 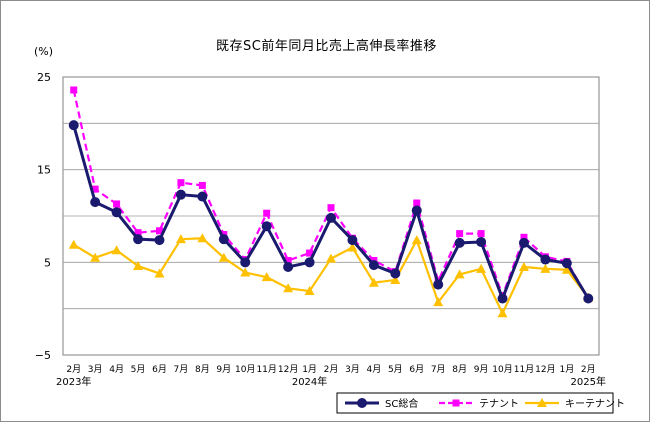 What do you see at coordinates (588, 381) in the screenshot?
I see `year-label: 2025年` at bounding box center [588, 381].